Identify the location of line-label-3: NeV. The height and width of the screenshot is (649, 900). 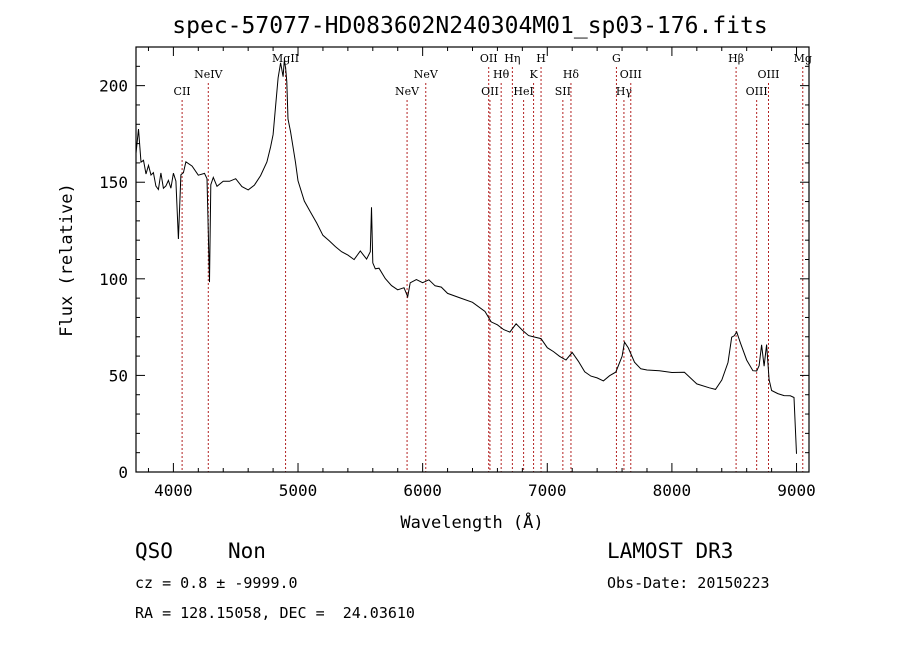
(407, 91).